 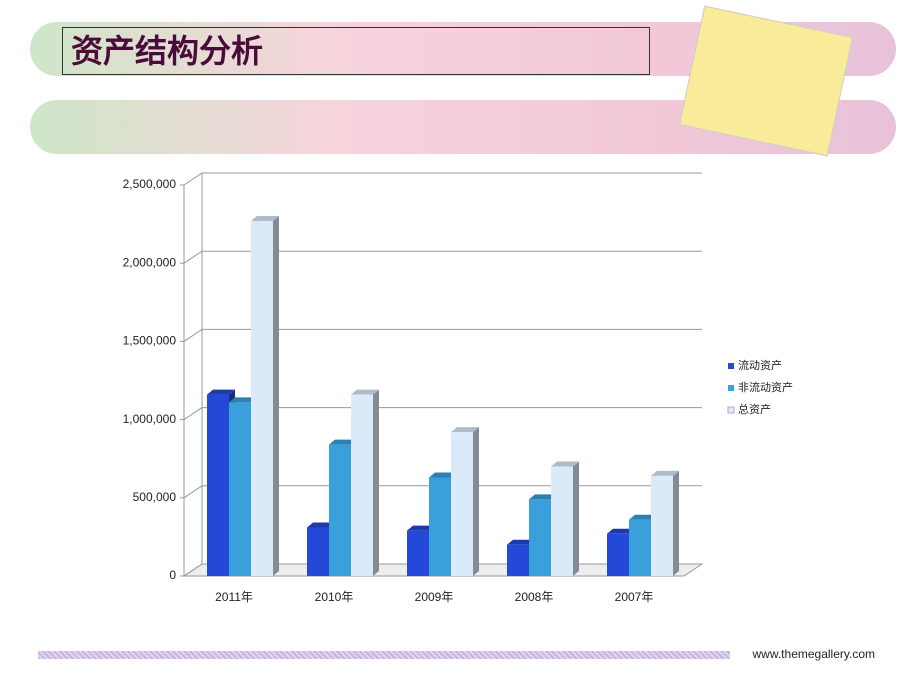 I want to click on x-tick-label: 2009年, so click(x=434, y=597).